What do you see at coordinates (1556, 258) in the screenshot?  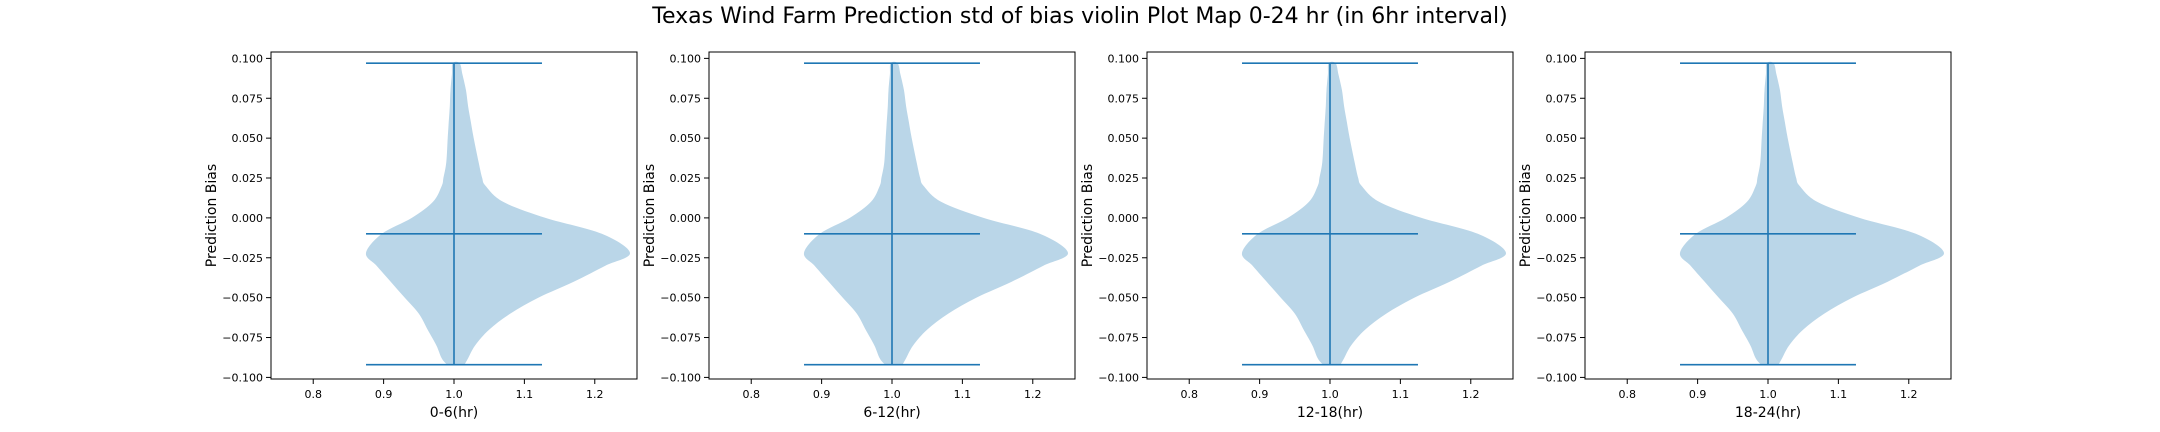 I see `panel-4-y-tick-label: −0.025` at bounding box center [1556, 258].